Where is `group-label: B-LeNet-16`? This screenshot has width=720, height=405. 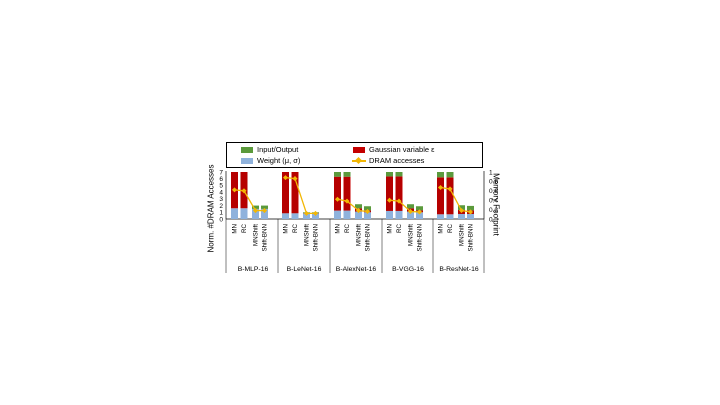
group-label: B-LeNet-16 is located at coordinates (304, 269).